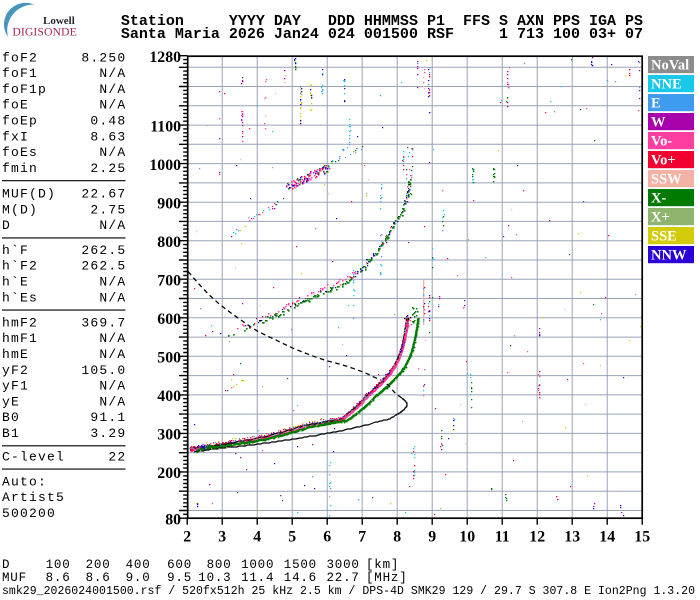 The width and height of the screenshot is (700, 600). I want to click on svg-text: 22, so click(117, 456).